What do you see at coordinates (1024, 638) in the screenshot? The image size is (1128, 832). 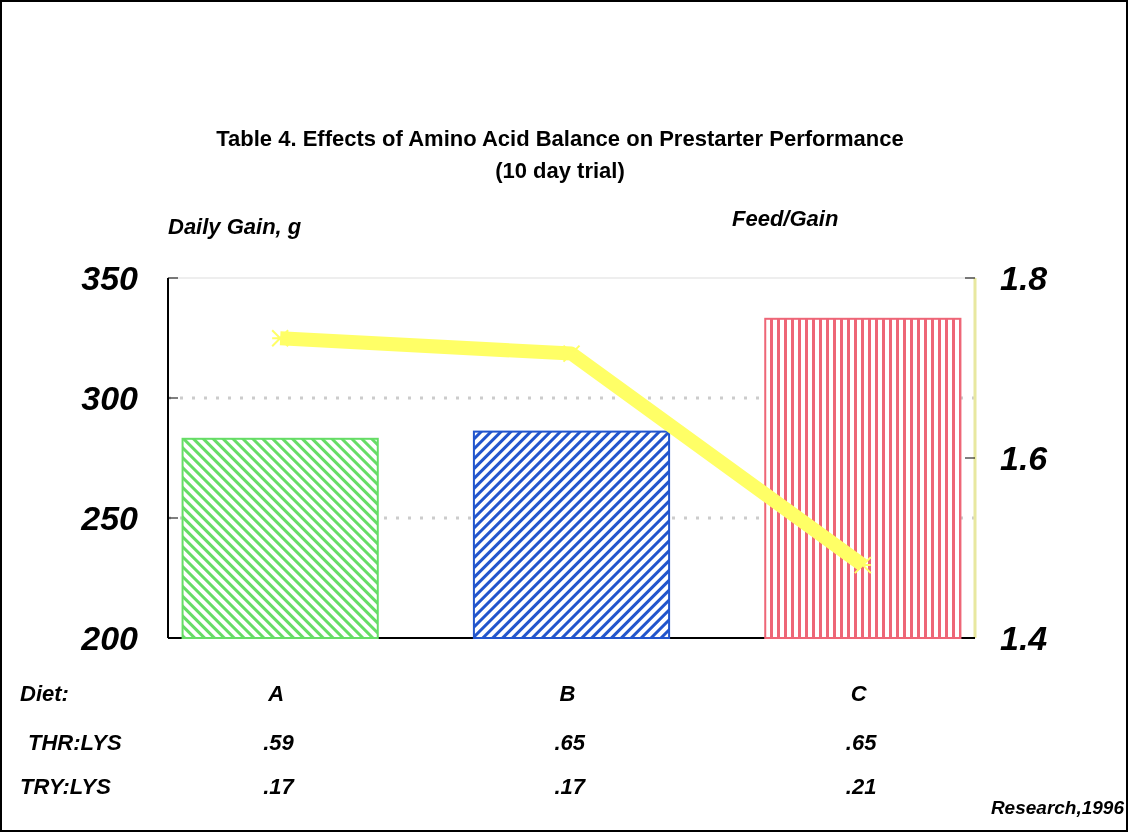 I see `y2-tick-label: 1.4` at bounding box center [1024, 638].